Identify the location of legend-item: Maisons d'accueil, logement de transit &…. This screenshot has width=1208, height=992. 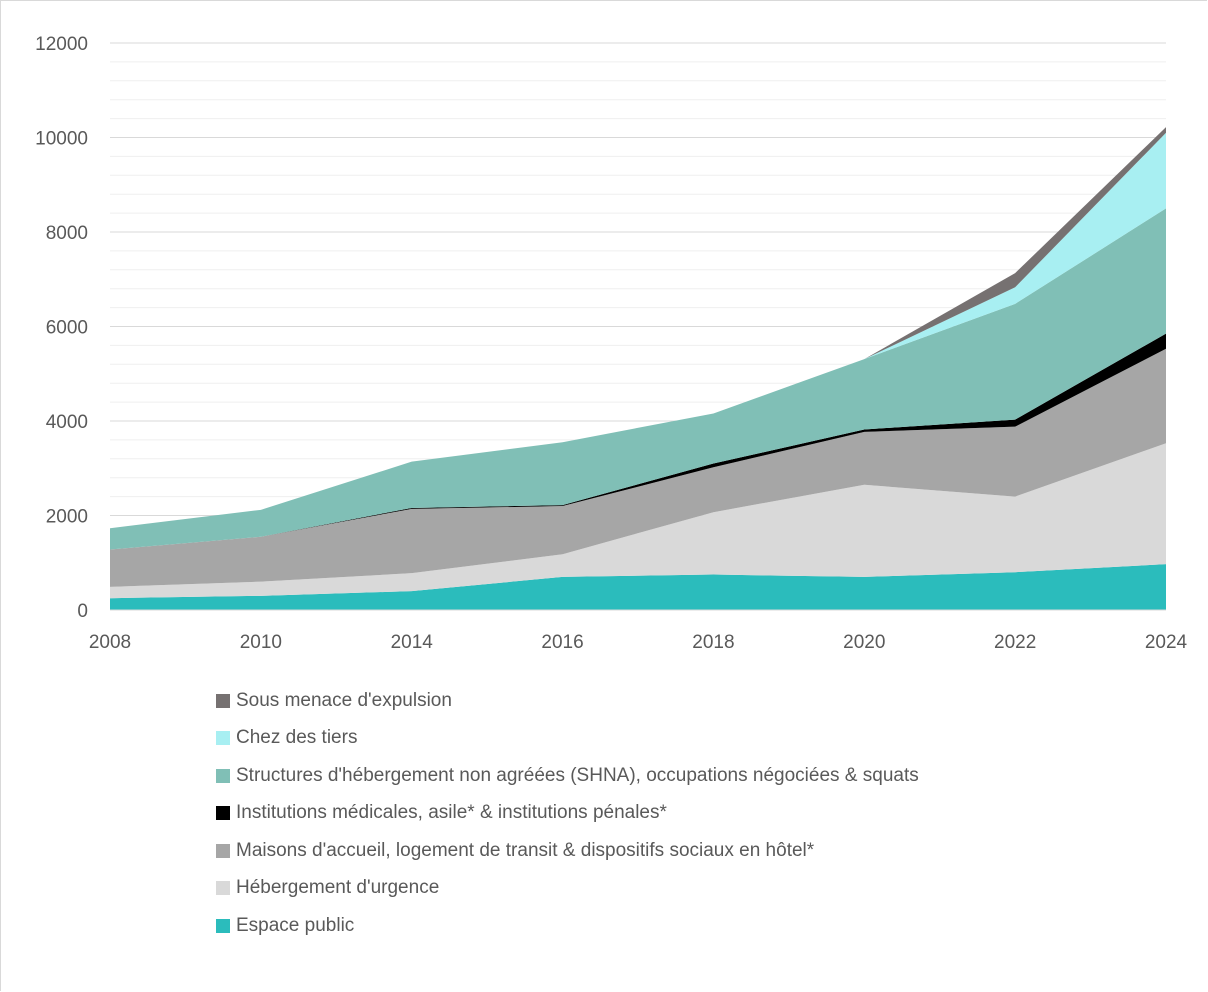
(567, 851).